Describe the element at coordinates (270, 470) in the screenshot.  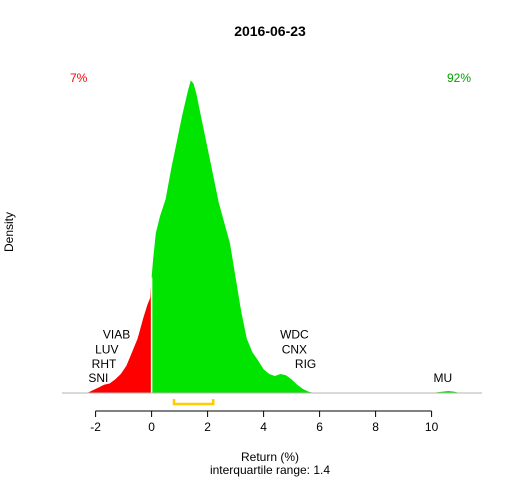
I see `iqr-subtitle: interquartile range: 1.4` at that location.